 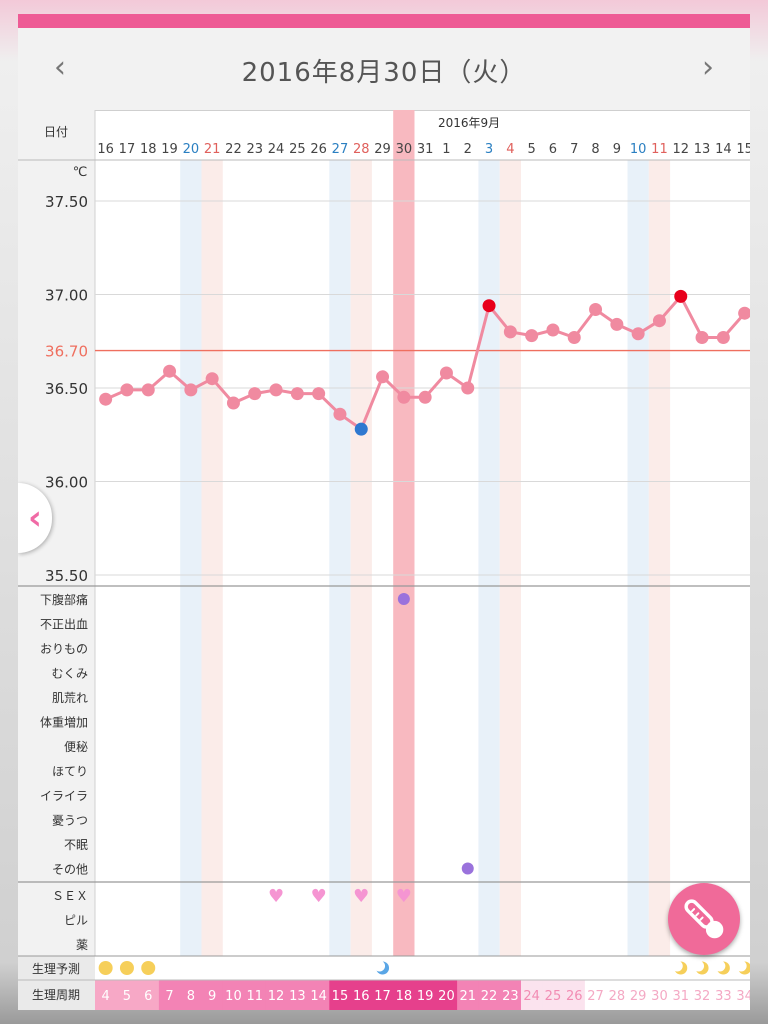 What do you see at coordinates (169, 996) in the screenshot?
I see `cycle-day-number: 7` at bounding box center [169, 996].